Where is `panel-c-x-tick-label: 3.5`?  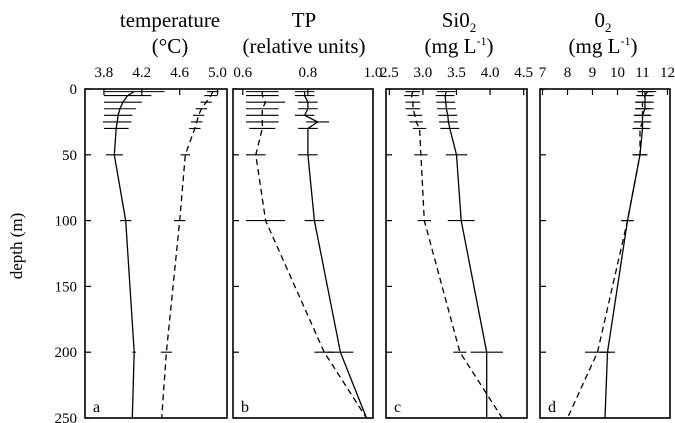 panel-c-x-tick-label: 3.5 is located at coordinates (456, 73).